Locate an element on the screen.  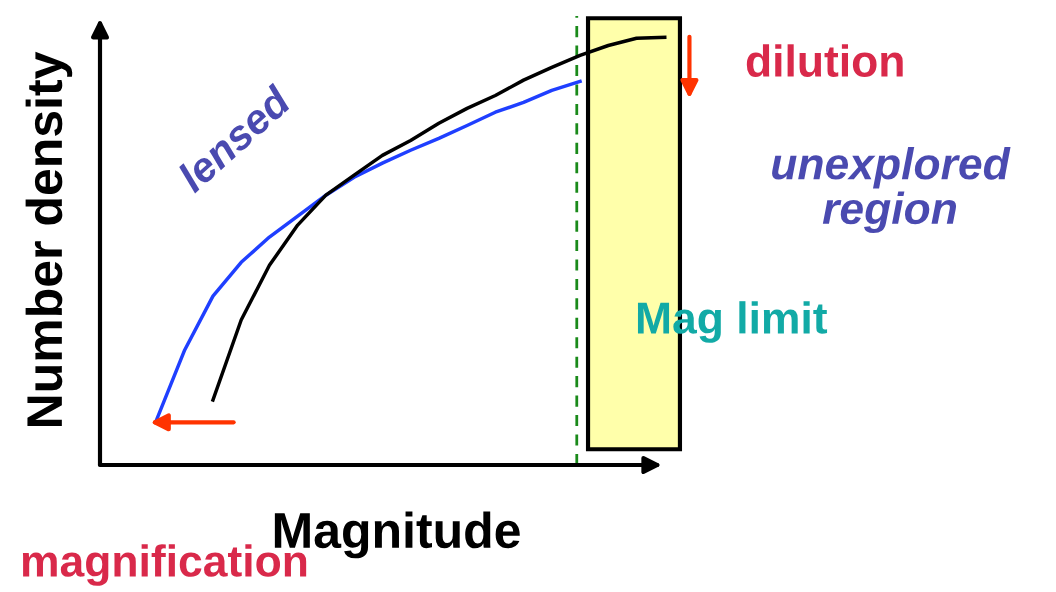
text: dilution is located at coordinates (824, 60).